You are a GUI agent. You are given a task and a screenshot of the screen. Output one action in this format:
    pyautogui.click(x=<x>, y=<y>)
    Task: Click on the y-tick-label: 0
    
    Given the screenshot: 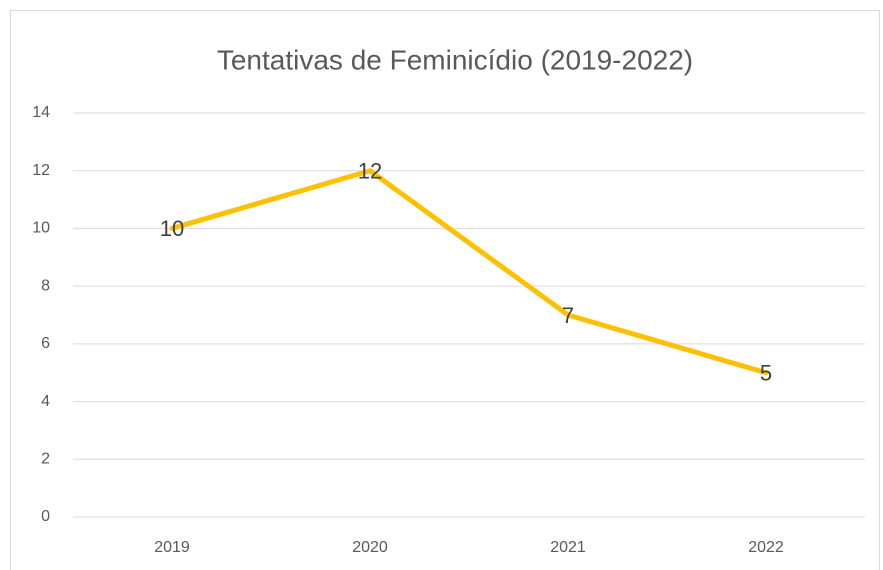 What is the action you would take?
    pyautogui.click(x=45, y=516)
    